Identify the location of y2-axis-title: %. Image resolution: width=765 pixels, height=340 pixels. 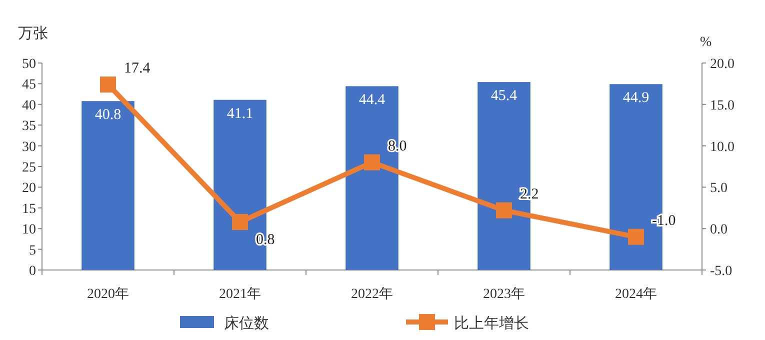
(706, 42).